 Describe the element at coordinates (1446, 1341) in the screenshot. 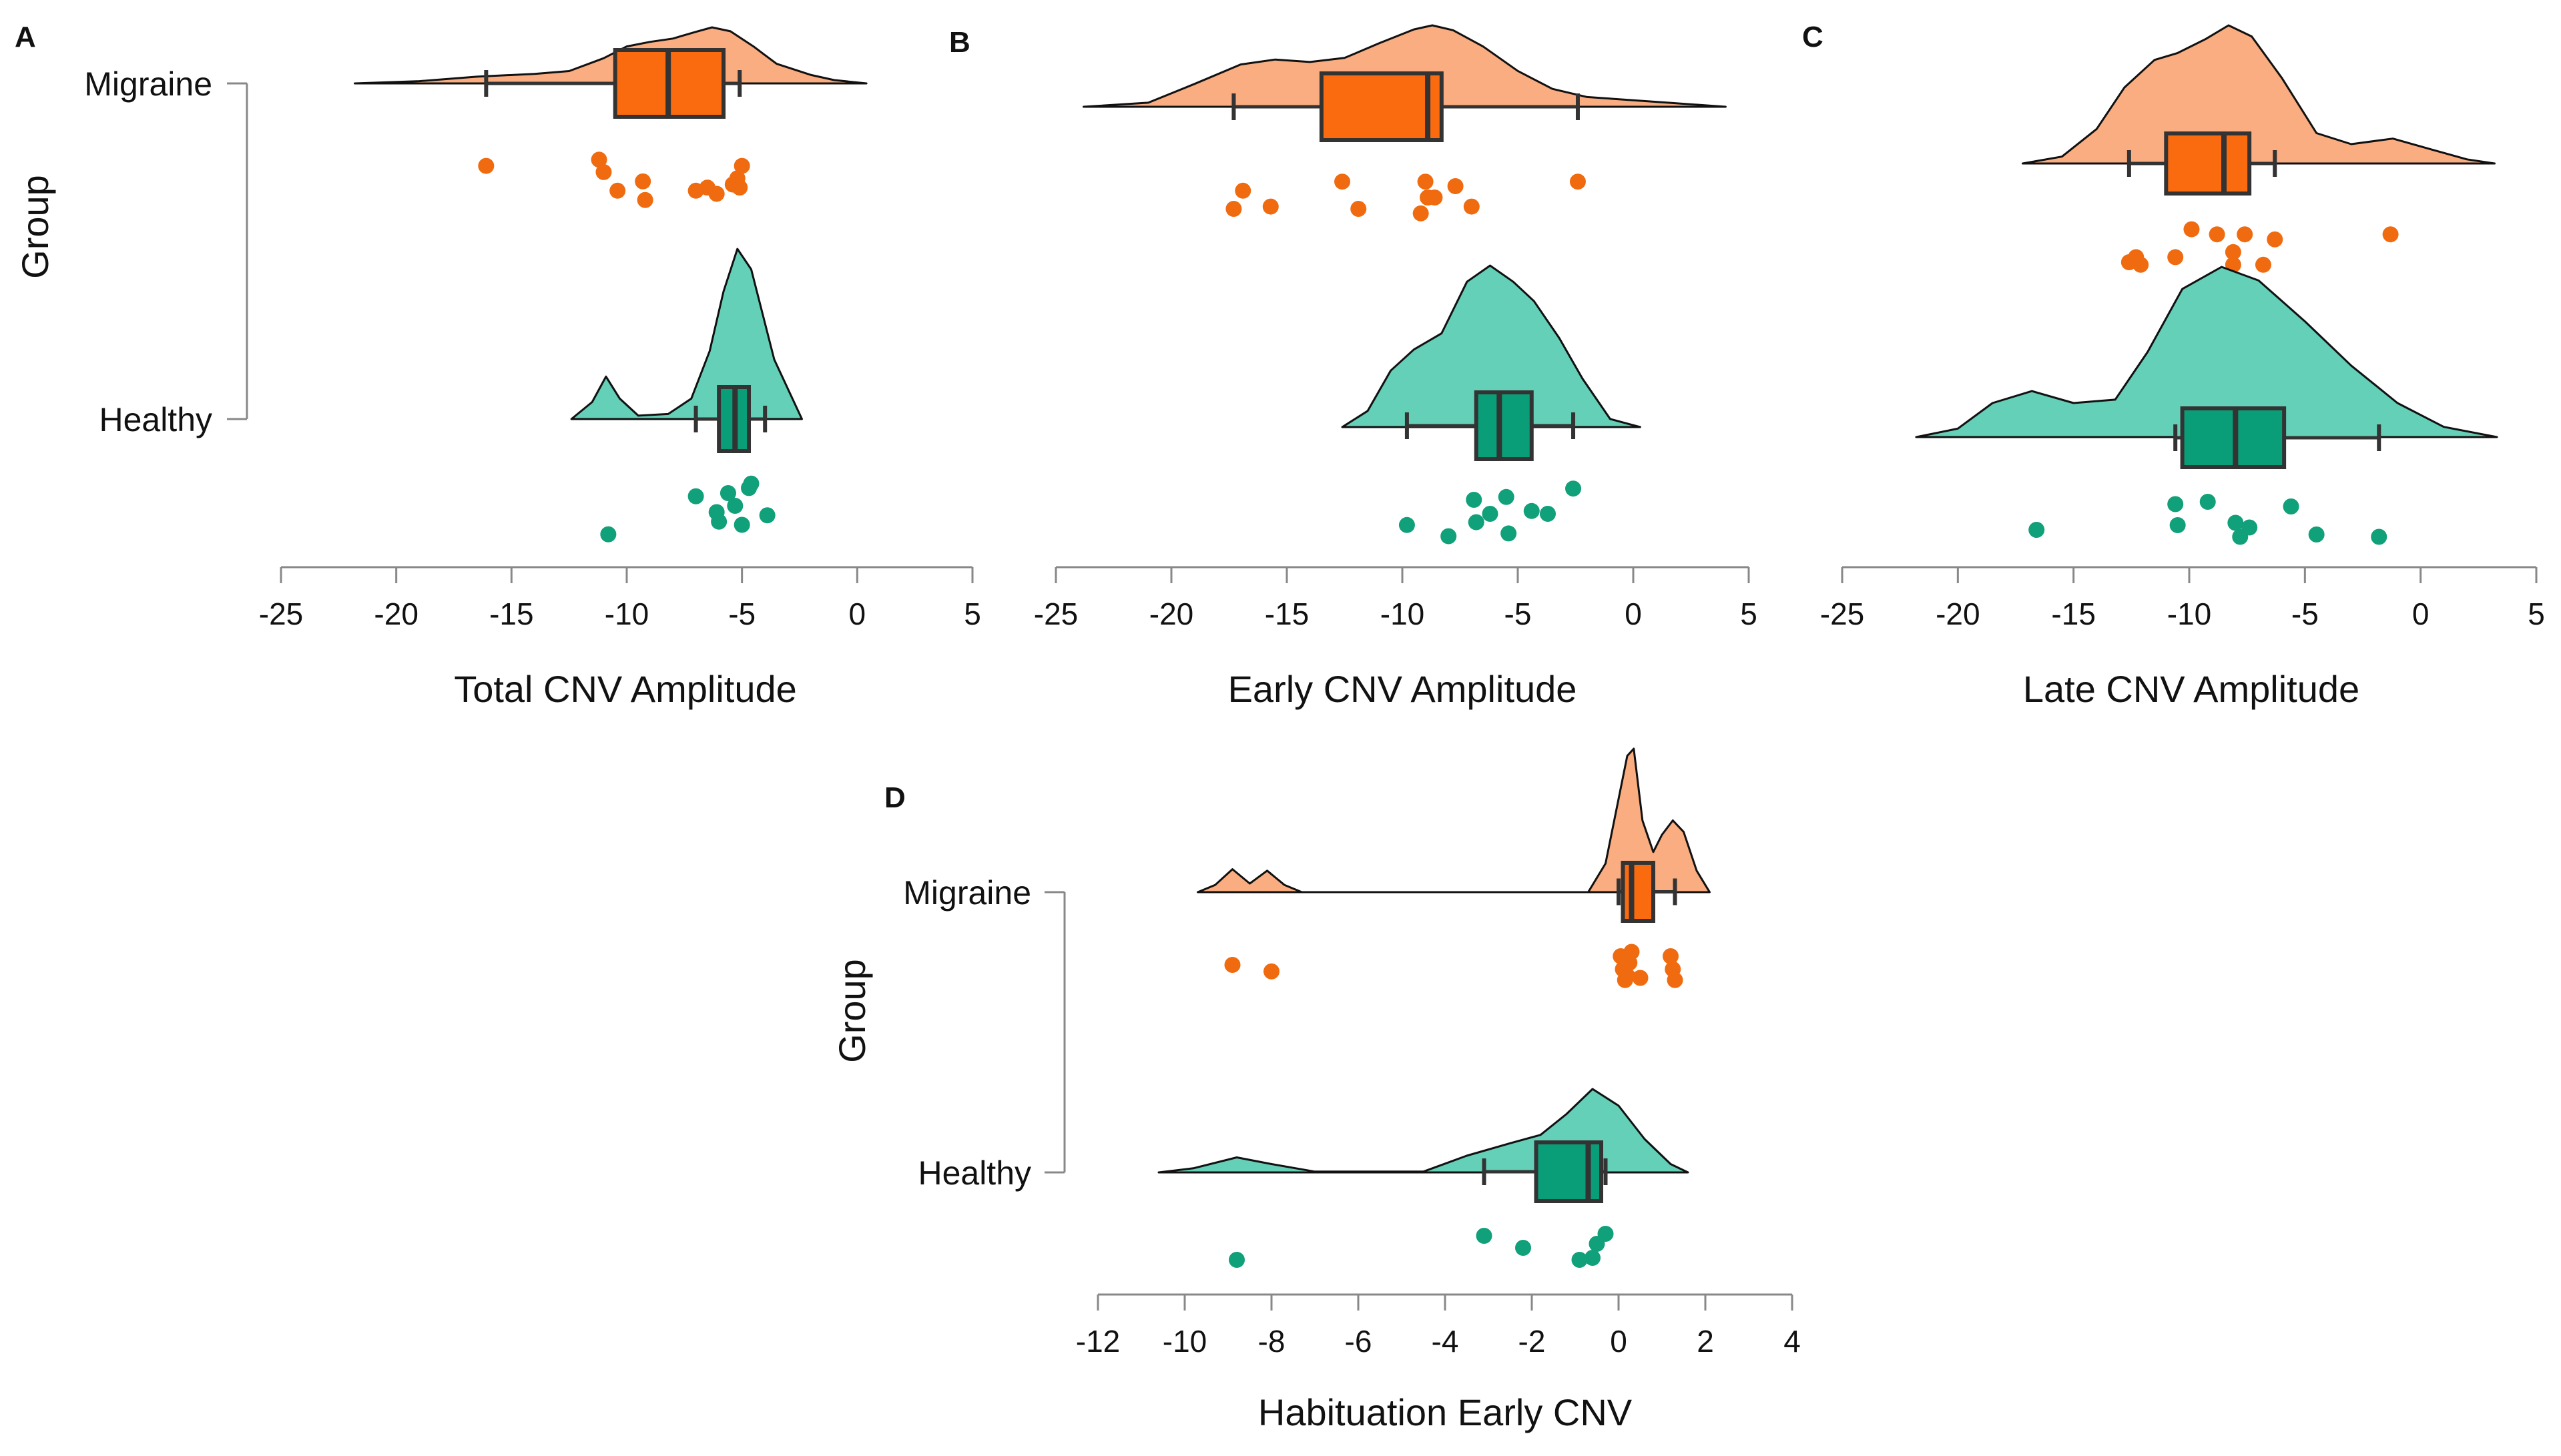

I see `x-tick-label: -4` at that location.